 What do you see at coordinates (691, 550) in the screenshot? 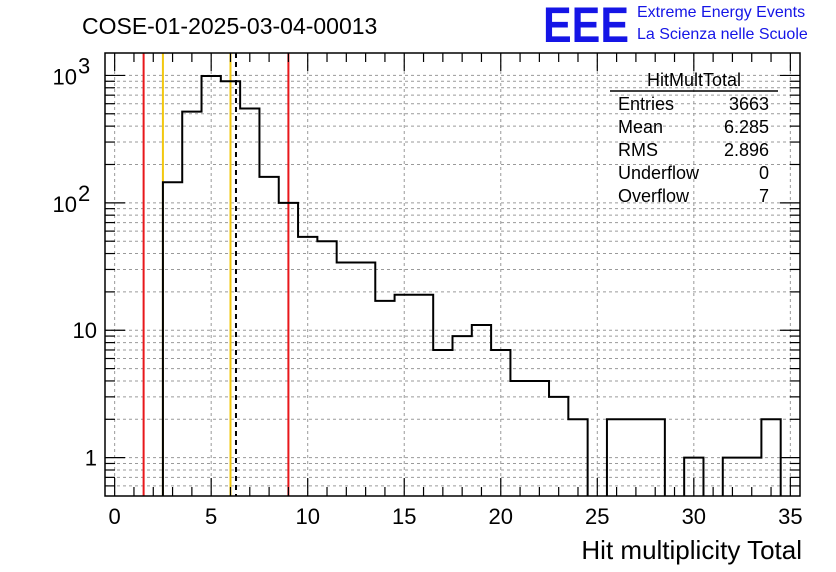
I see `x-axis-label: Hit multiplicity Total` at bounding box center [691, 550].